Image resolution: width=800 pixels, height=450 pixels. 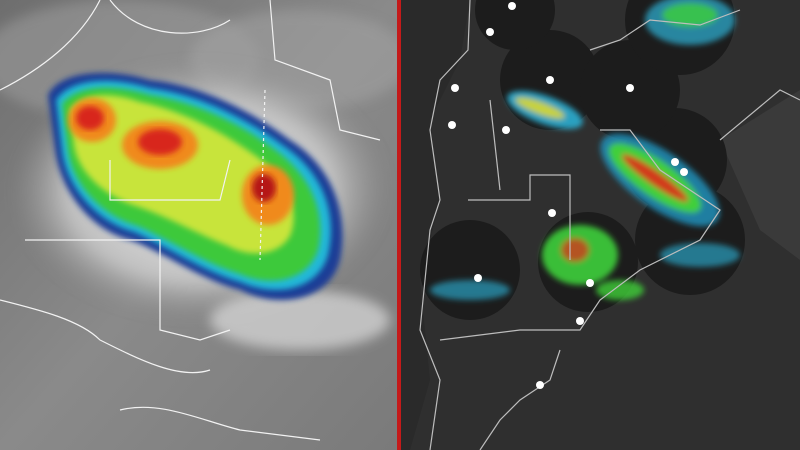 What do you see at coordinates (399, 225) in the screenshot?
I see `panel-divider` at bounding box center [399, 225].